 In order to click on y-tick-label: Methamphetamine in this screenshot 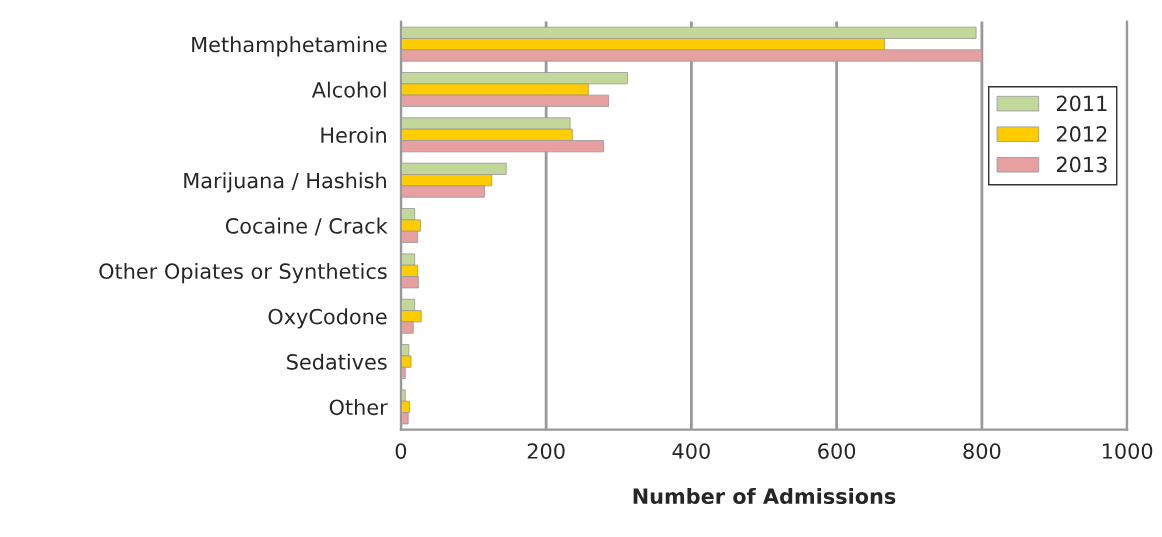, I will do `click(289, 46)`.